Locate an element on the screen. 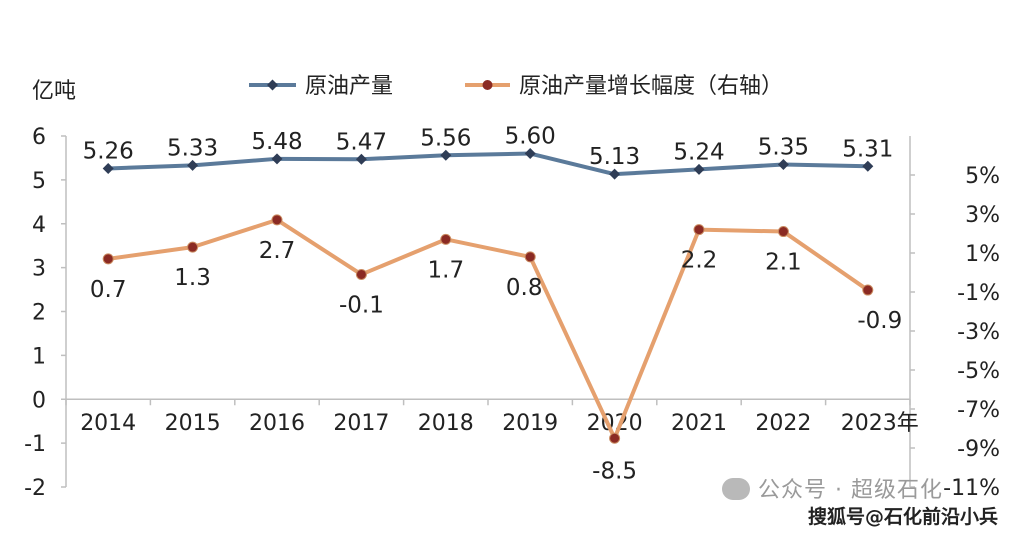 This screenshot has height=533, width=1034. right-tick-label: 3% is located at coordinates (982, 215).